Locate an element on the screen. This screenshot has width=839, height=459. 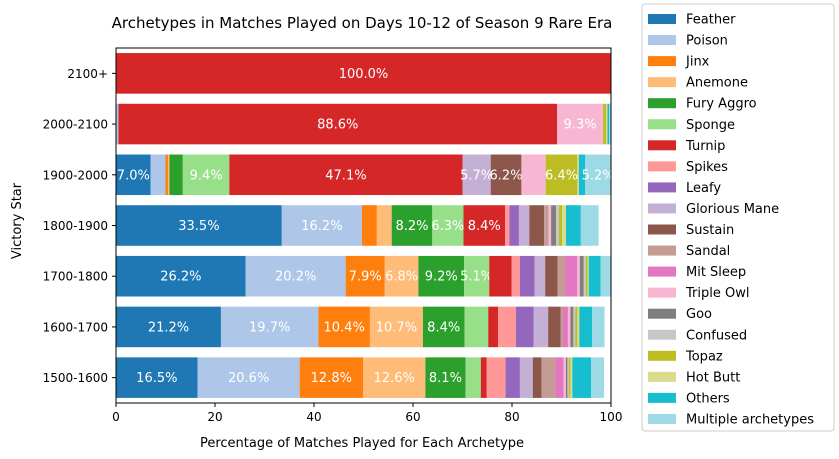
data-label: 6.3% is located at coordinates (447, 226).